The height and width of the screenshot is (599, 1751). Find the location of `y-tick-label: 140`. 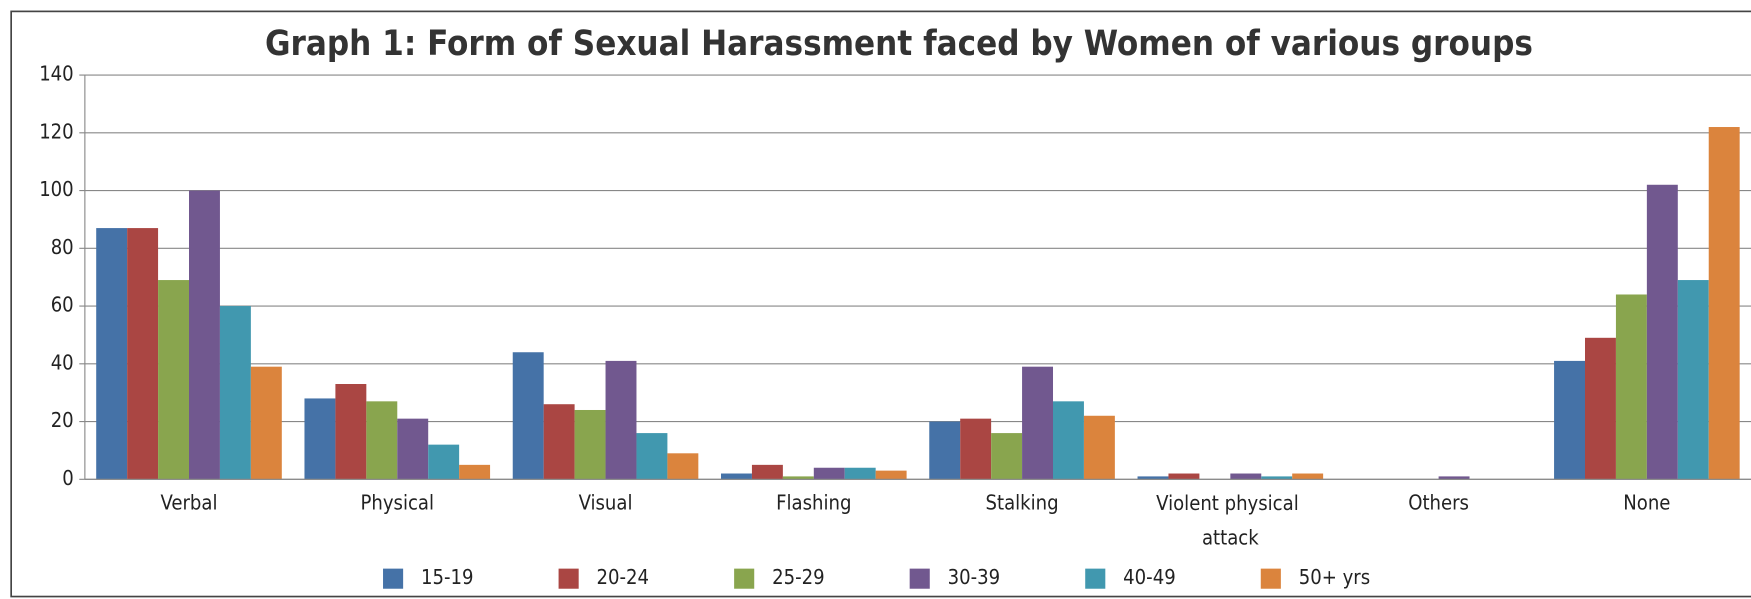

y-tick-label: 140 is located at coordinates (56, 74).